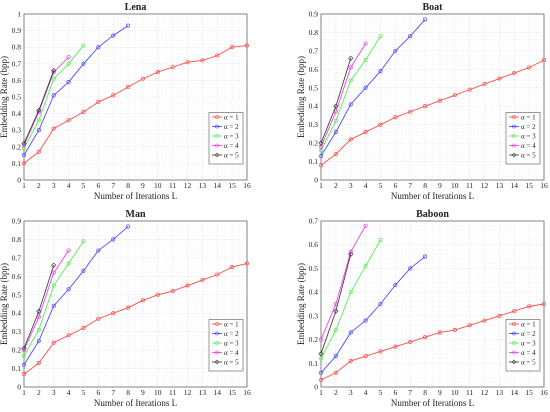 This screenshot has width=550, height=412. Describe the element at coordinates (432, 214) in the screenshot. I see `chart-title: Baboon` at that location.